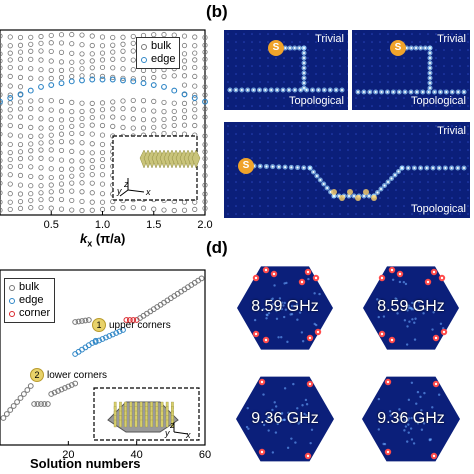 The height and width of the screenshot is (474, 474). I want to click on xlabel-c: Solution numbers, so click(85, 463).